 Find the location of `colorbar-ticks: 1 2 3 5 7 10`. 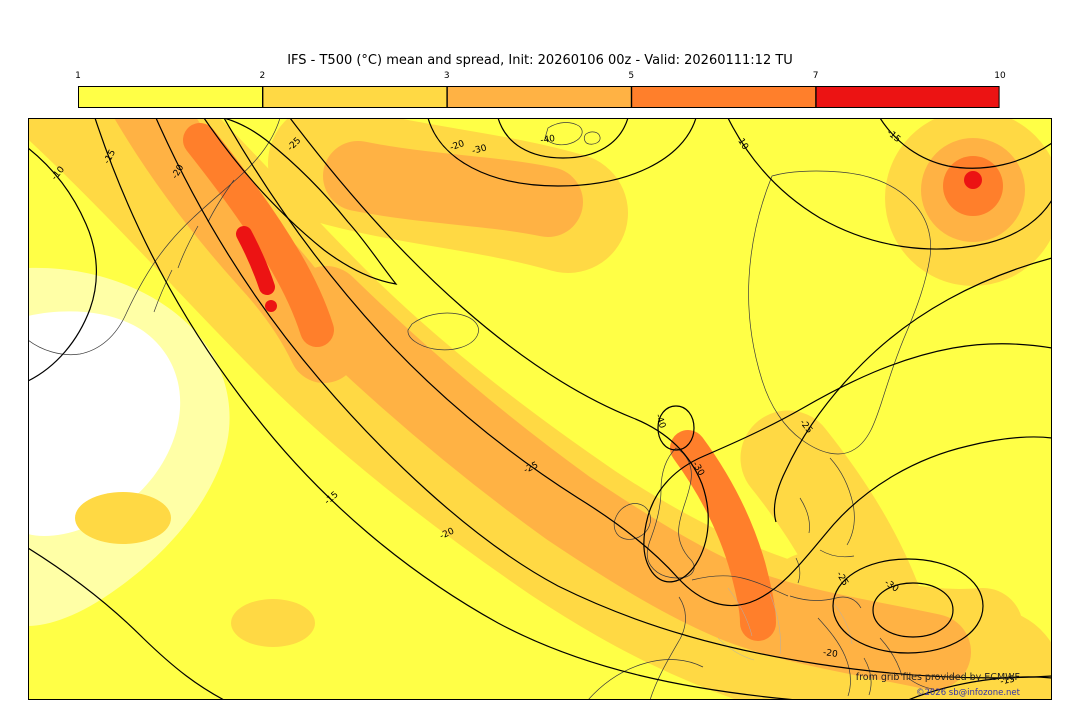

colorbar-ticks: 1 2 3 5 7 10 is located at coordinates (540, 77).